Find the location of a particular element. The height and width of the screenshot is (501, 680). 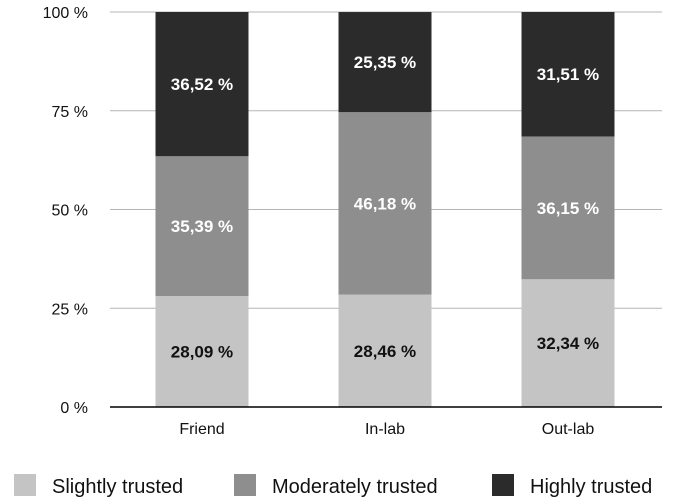

legend-item: Highly trusted is located at coordinates (572, 486).